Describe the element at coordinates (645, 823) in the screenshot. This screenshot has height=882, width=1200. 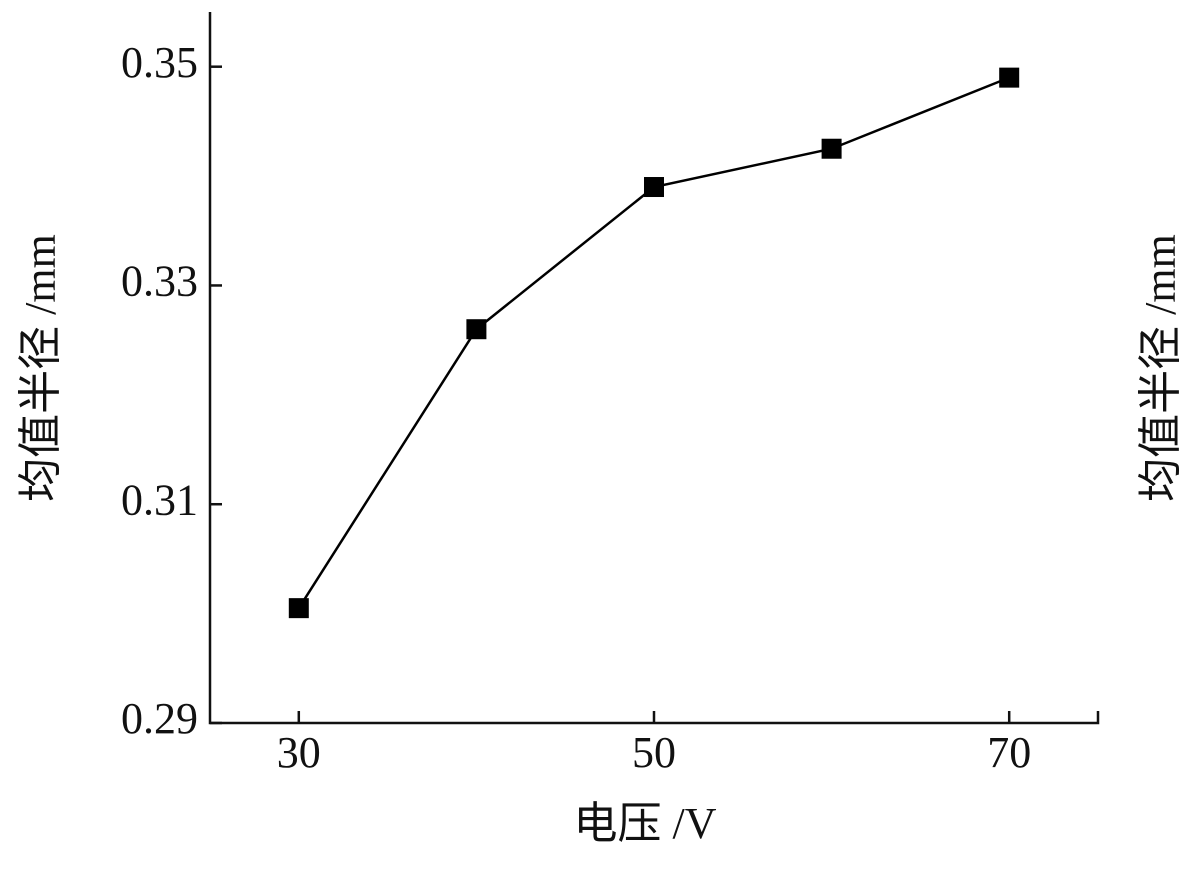
I see `x-axis-label: 电压 /V` at that location.